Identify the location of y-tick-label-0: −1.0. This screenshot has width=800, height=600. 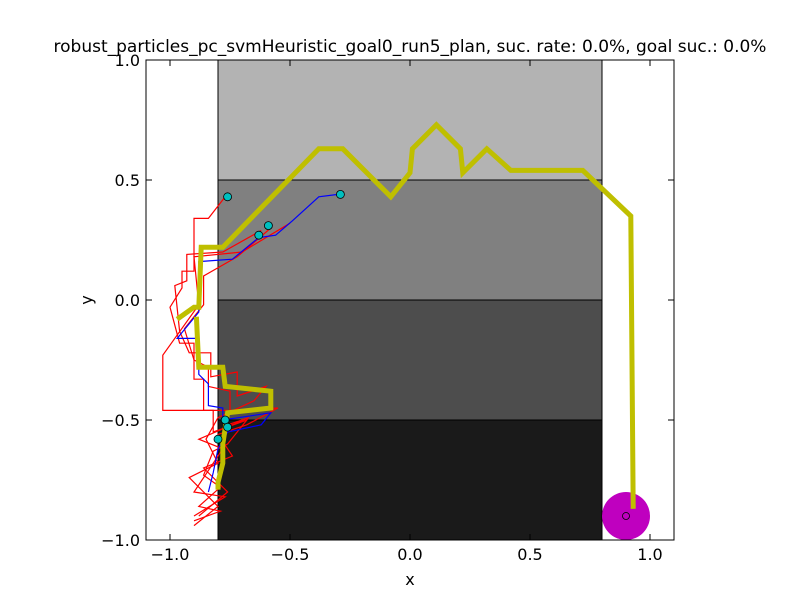
(120, 540).